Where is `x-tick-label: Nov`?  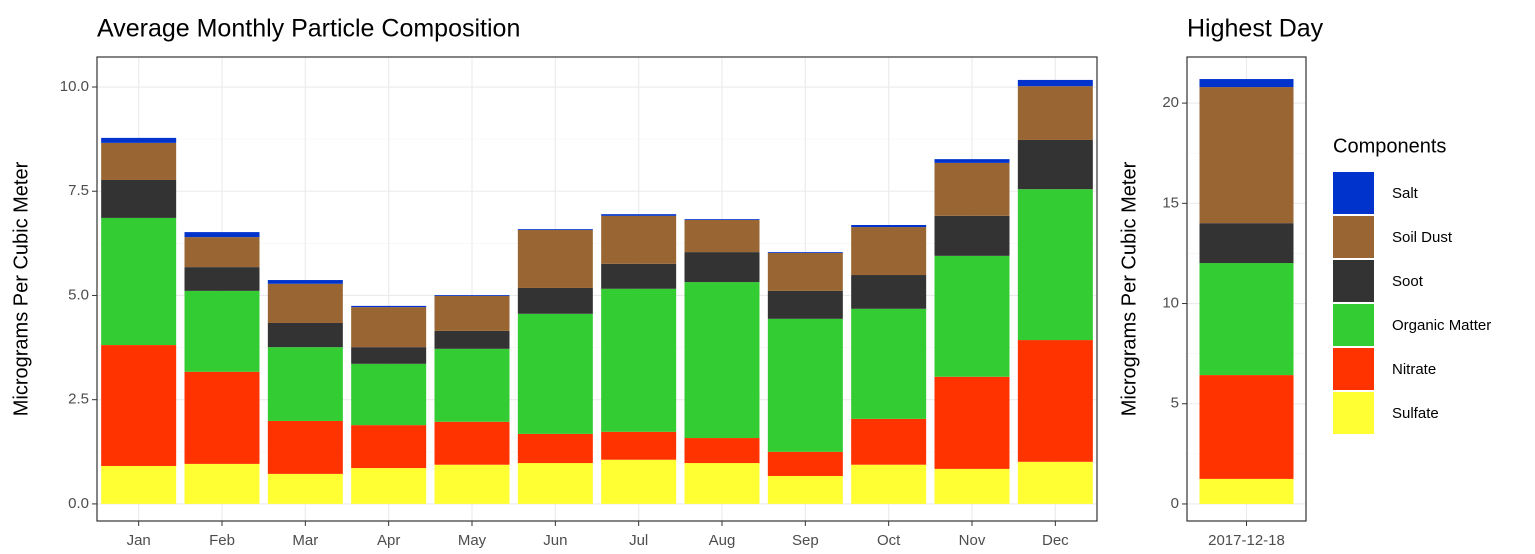 x-tick-label: Nov is located at coordinates (972, 540).